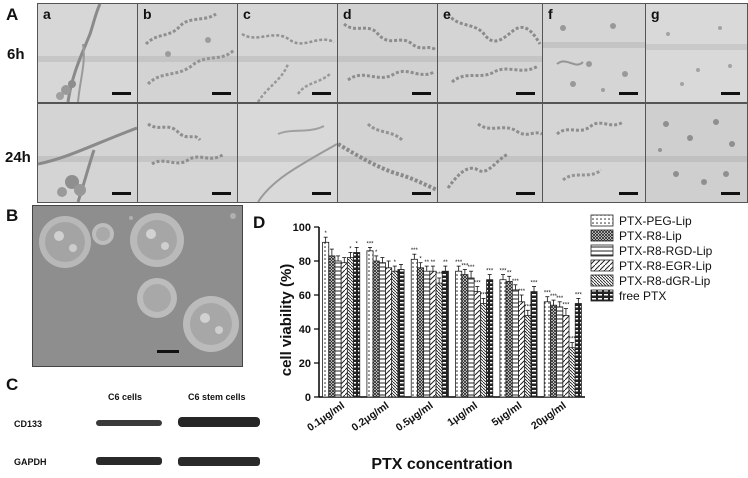  I want to click on micrograph-24h-c, so click(287, 153).